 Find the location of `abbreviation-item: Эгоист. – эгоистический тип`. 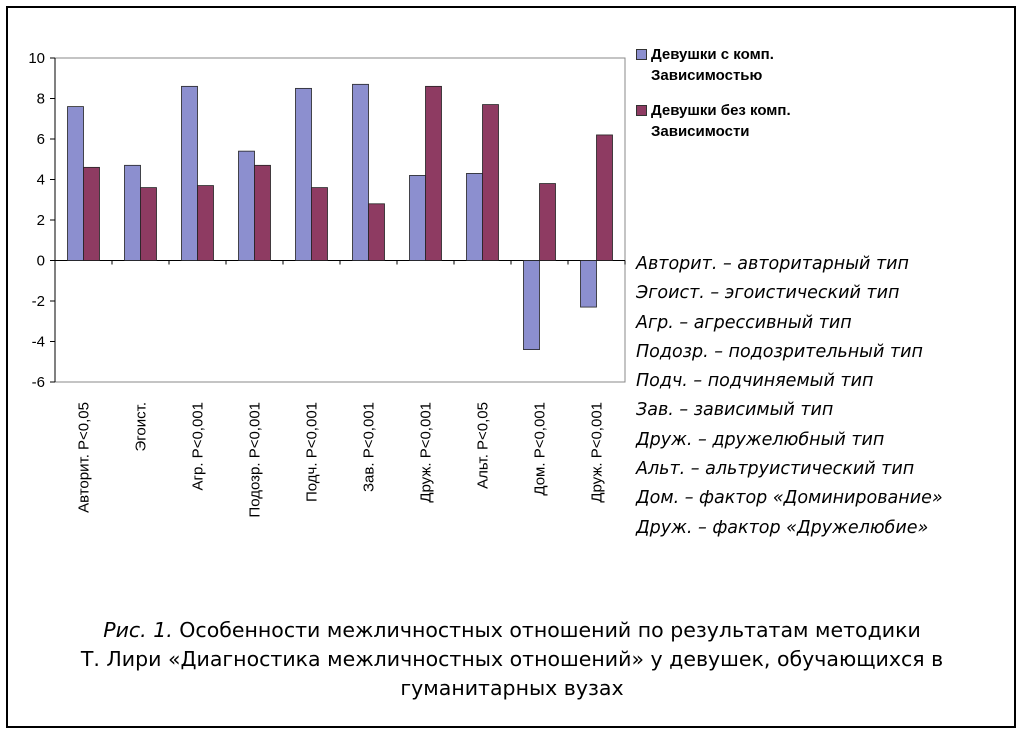

abbreviation-item: Эгоист. – эгоистический тип is located at coordinates (768, 293).